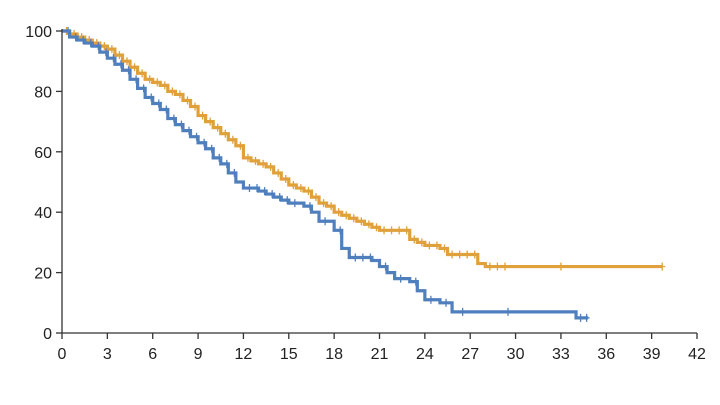 This screenshot has width=720, height=405. What do you see at coordinates (38, 32) in the screenshot?
I see `y-tick-label: 100` at bounding box center [38, 32].